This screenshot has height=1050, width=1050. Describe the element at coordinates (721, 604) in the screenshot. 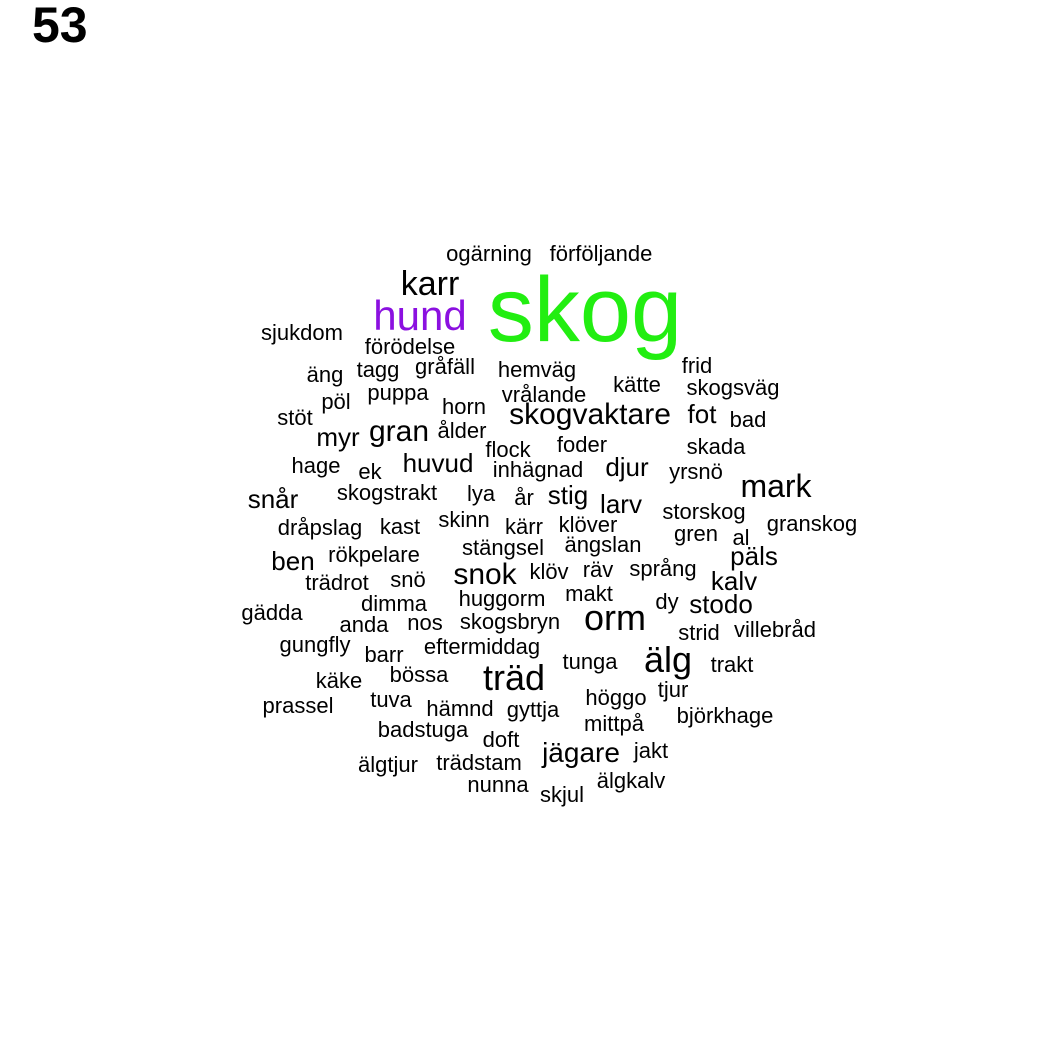

I see `cloud-word: stodo` at that location.